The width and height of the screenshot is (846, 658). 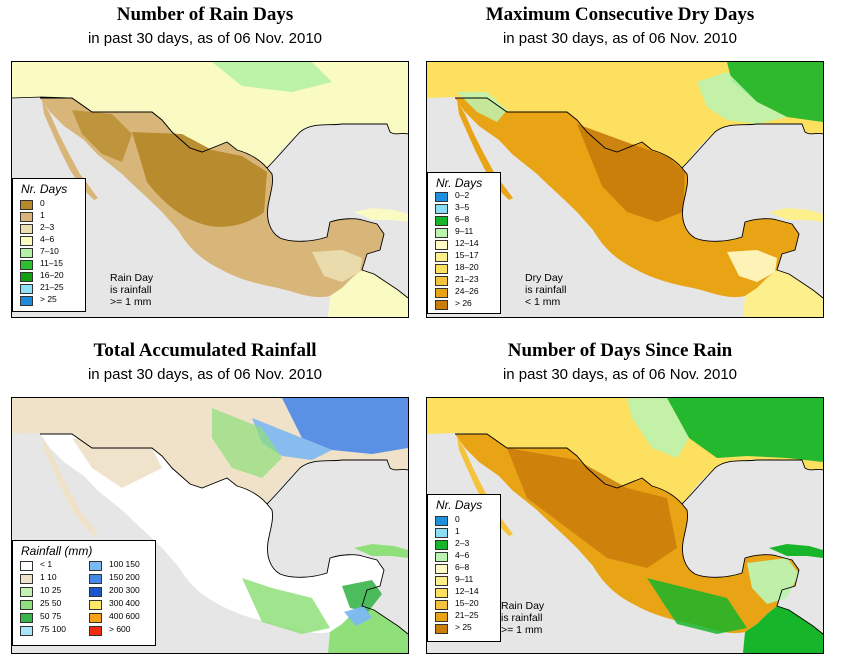 What do you see at coordinates (42, 215) in the screenshot?
I see `legend-label: 1` at bounding box center [42, 215].